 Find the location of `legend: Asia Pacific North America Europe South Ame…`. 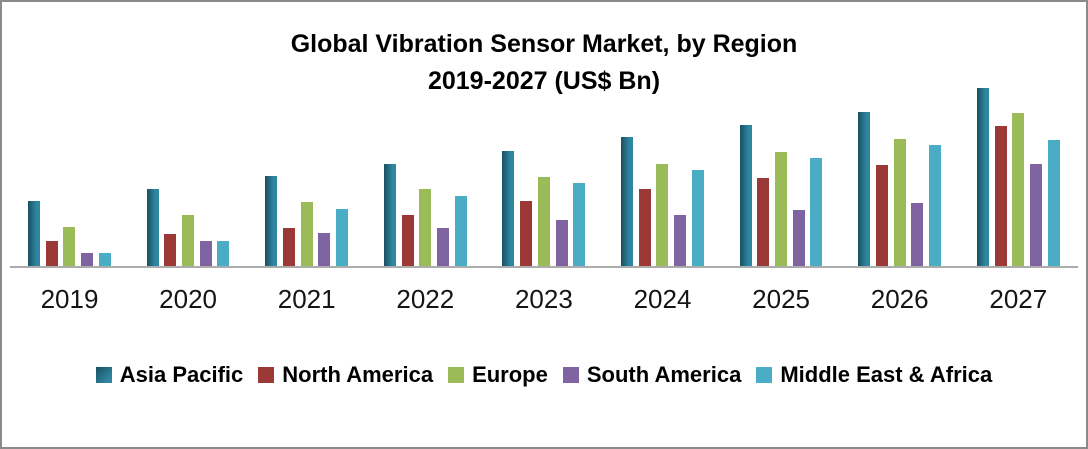

legend: Asia Pacific North America Europe South Ame… is located at coordinates (544, 375).